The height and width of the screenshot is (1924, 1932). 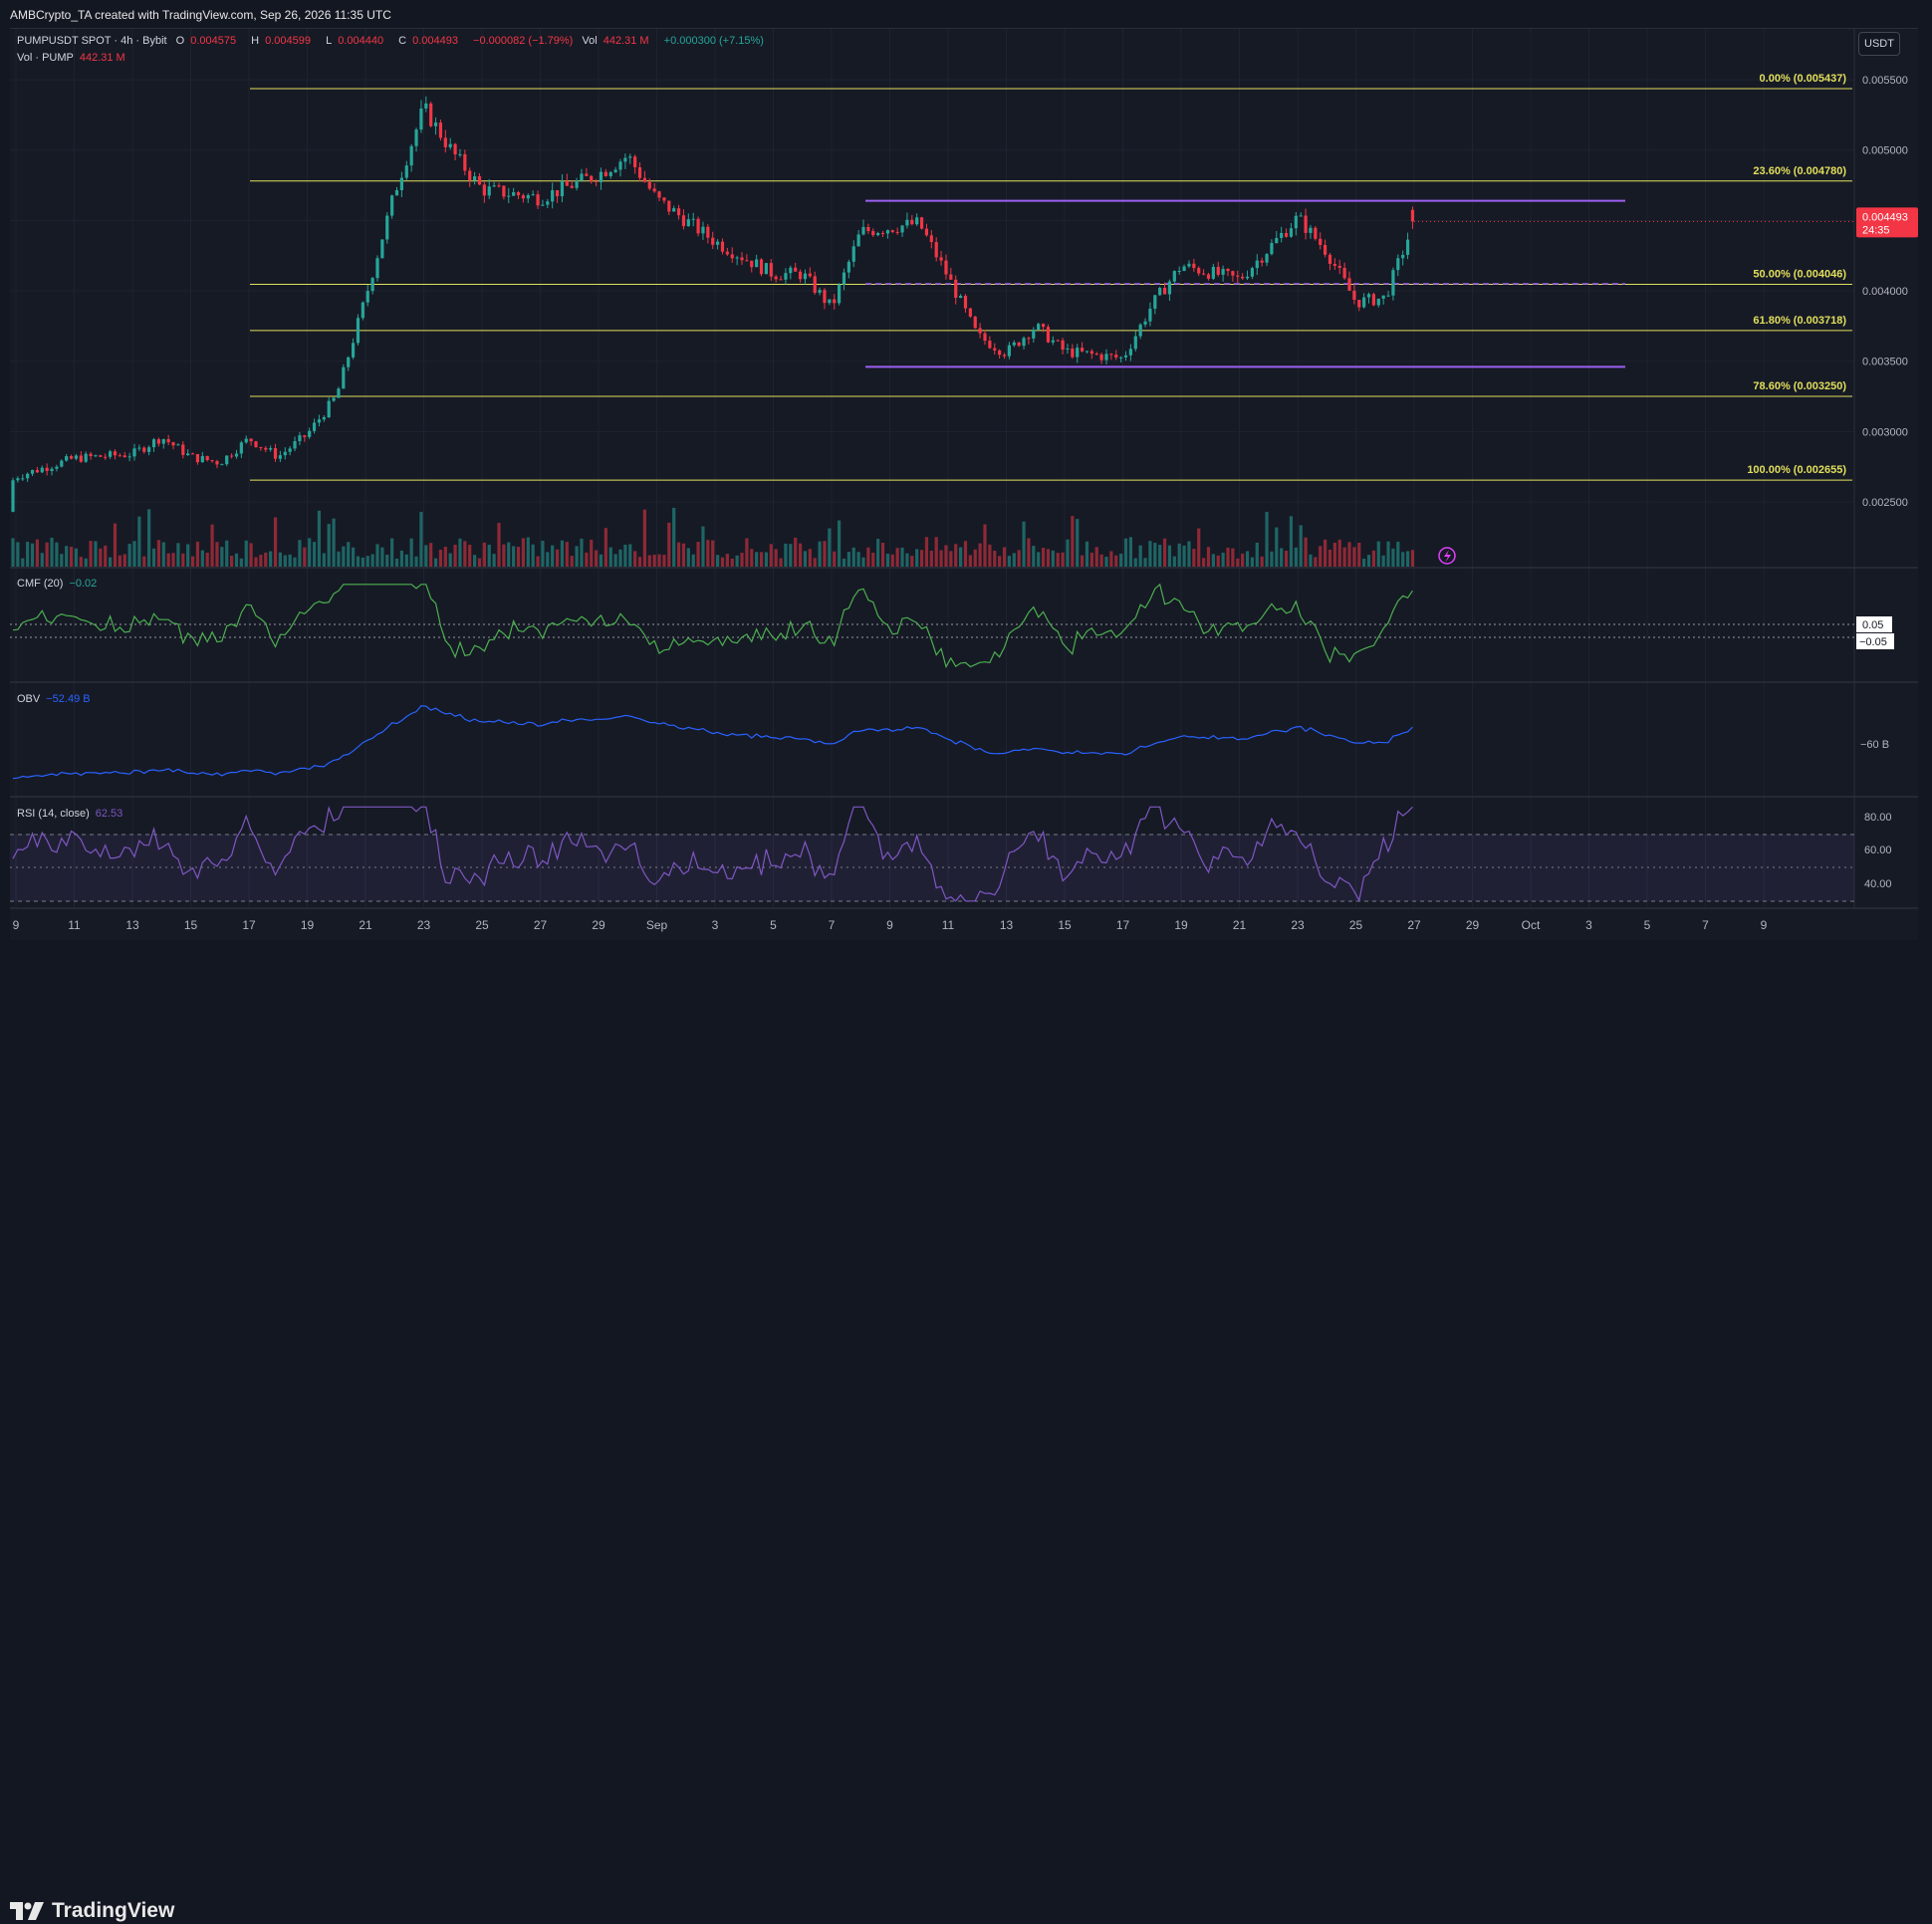 What do you see at coordinates (366, 925) in the screenshot?
I see `time-axis-label: 21` at bounding box center [366, 925].